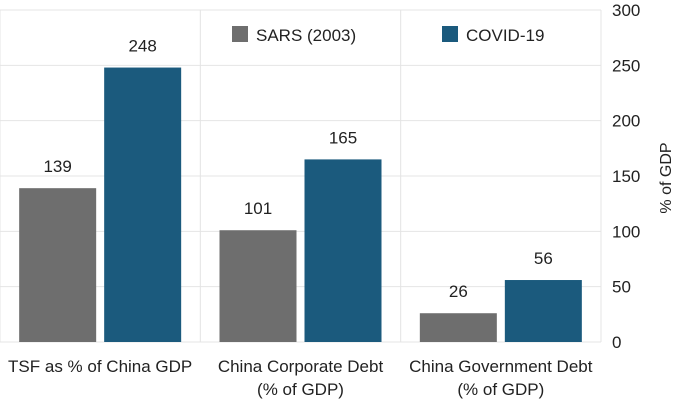 Image resolution: width=680 pixels, height=401 pixels. I want to click on y-tick-label: 50, so click(621, 287).